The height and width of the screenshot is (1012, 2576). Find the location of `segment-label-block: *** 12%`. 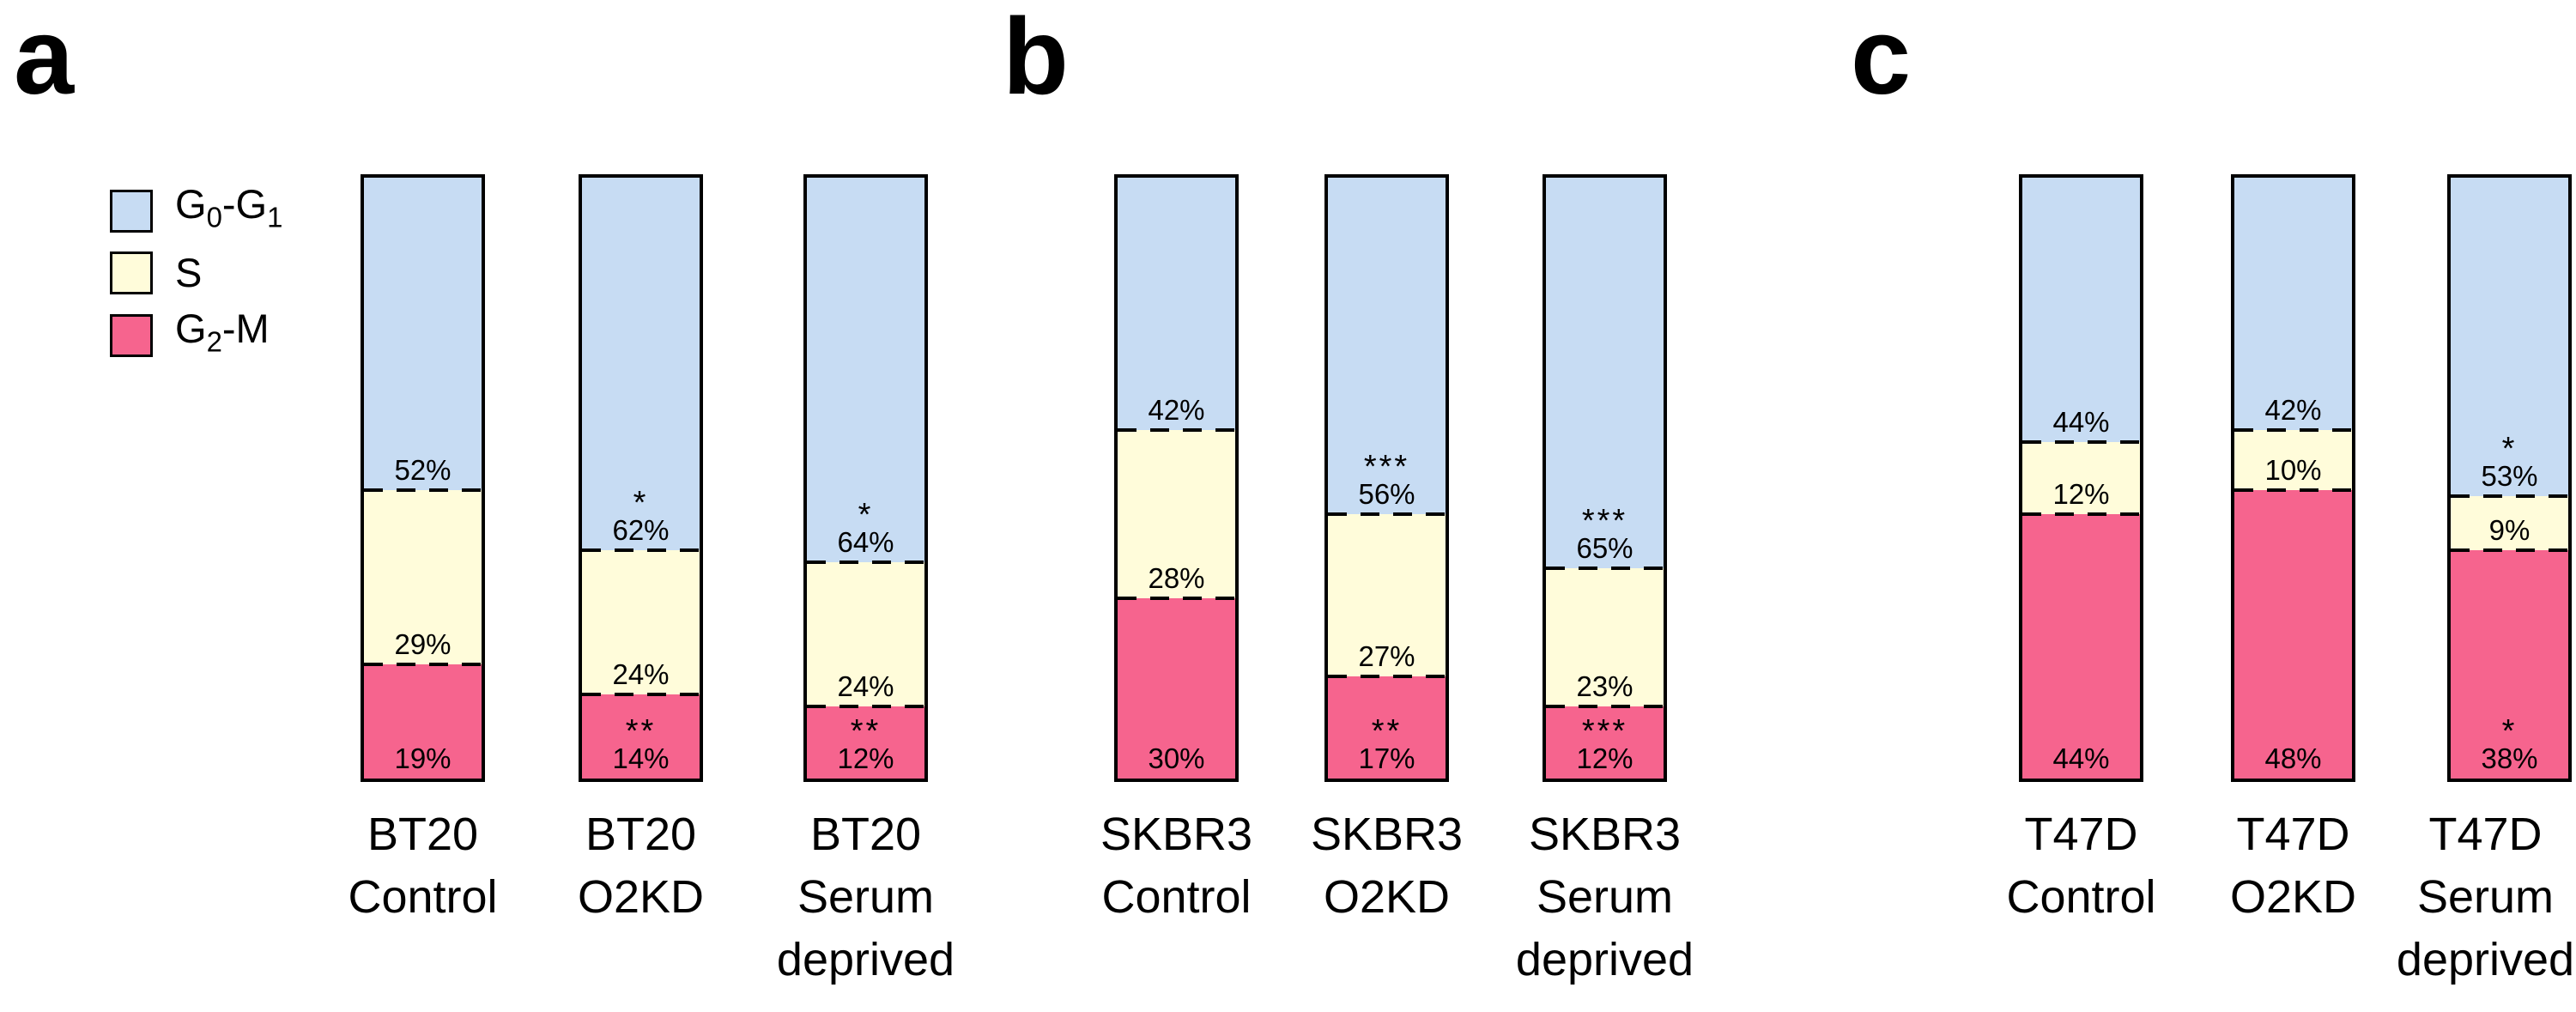

segment-label-block: *** 12% is located at coordinates (1605, 743).